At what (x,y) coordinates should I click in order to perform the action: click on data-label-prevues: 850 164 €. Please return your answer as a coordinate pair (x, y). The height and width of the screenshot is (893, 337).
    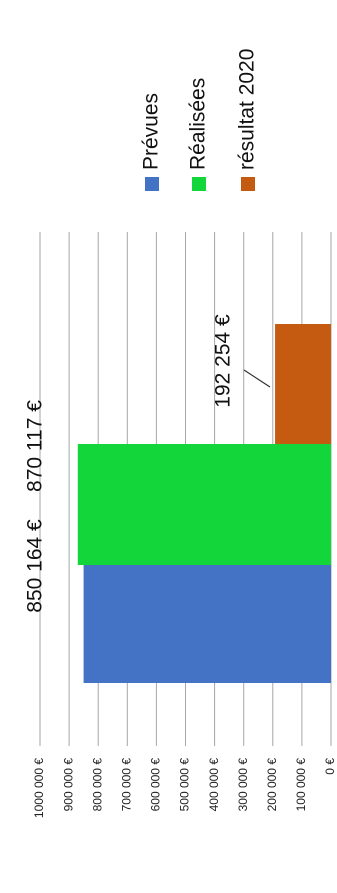
    Looking at the image, I should click on (35, 566).